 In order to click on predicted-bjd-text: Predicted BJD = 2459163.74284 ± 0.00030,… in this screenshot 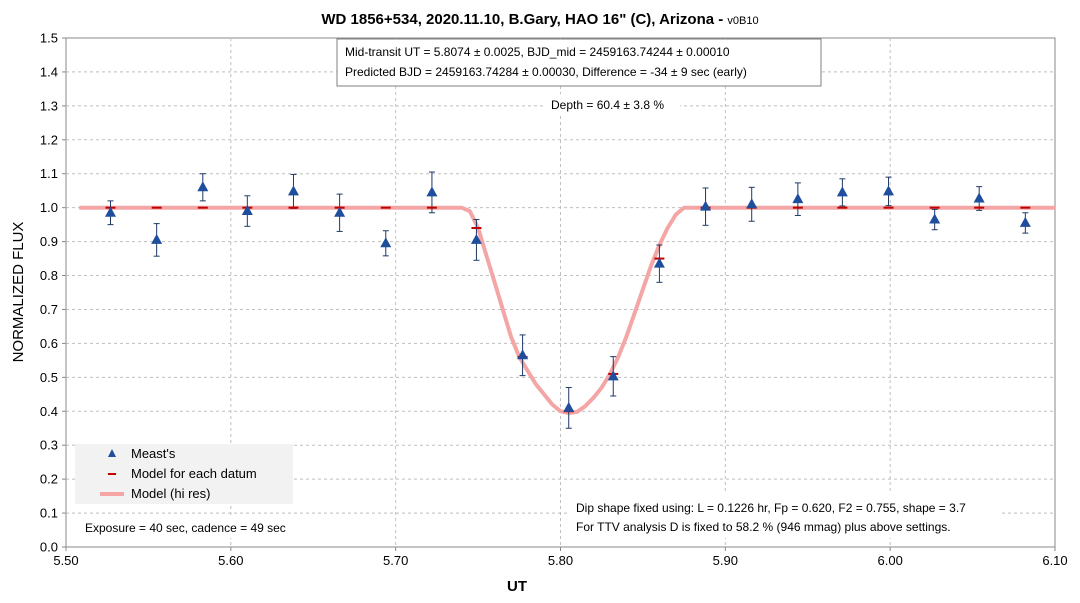, I will do `click(546, 72)`.